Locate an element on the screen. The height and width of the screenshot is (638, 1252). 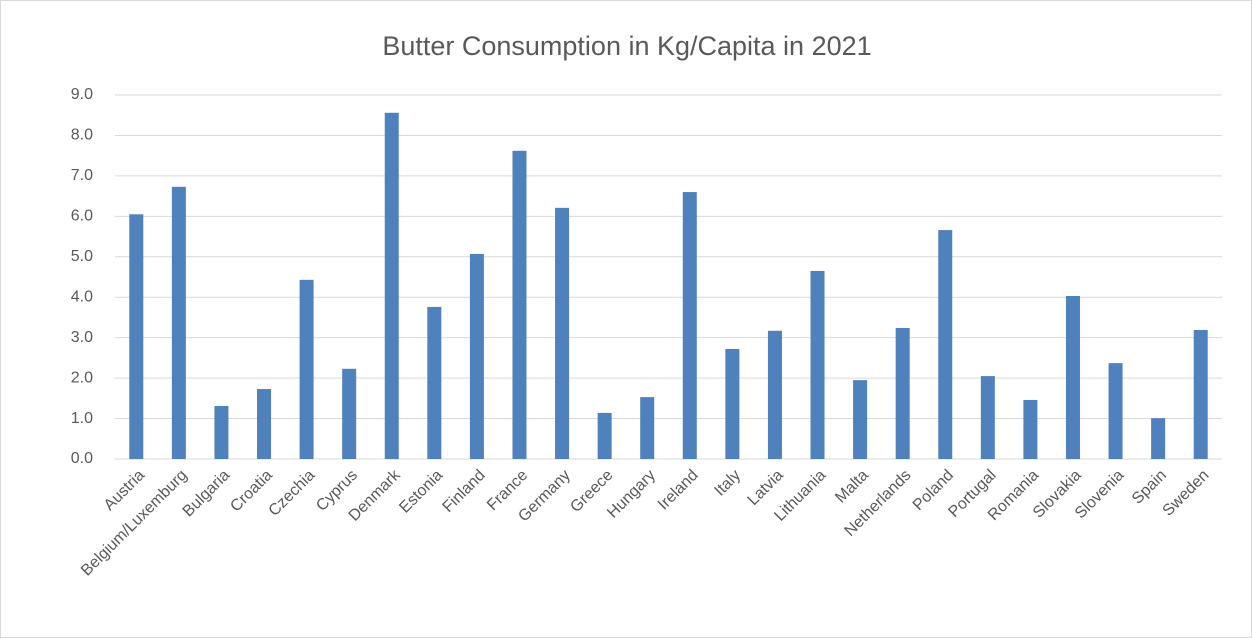
y-tick-label: 0.0 is located at coordinates (82, 458).